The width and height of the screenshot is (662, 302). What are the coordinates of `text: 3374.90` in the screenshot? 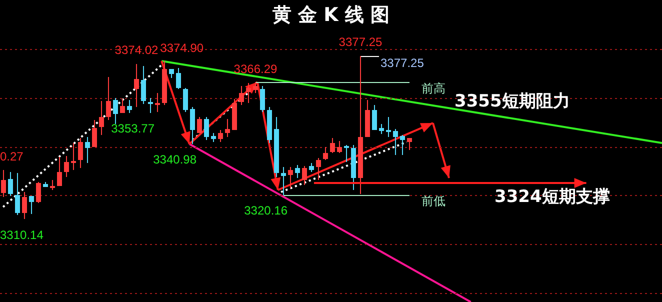 It's located at (182, 47).